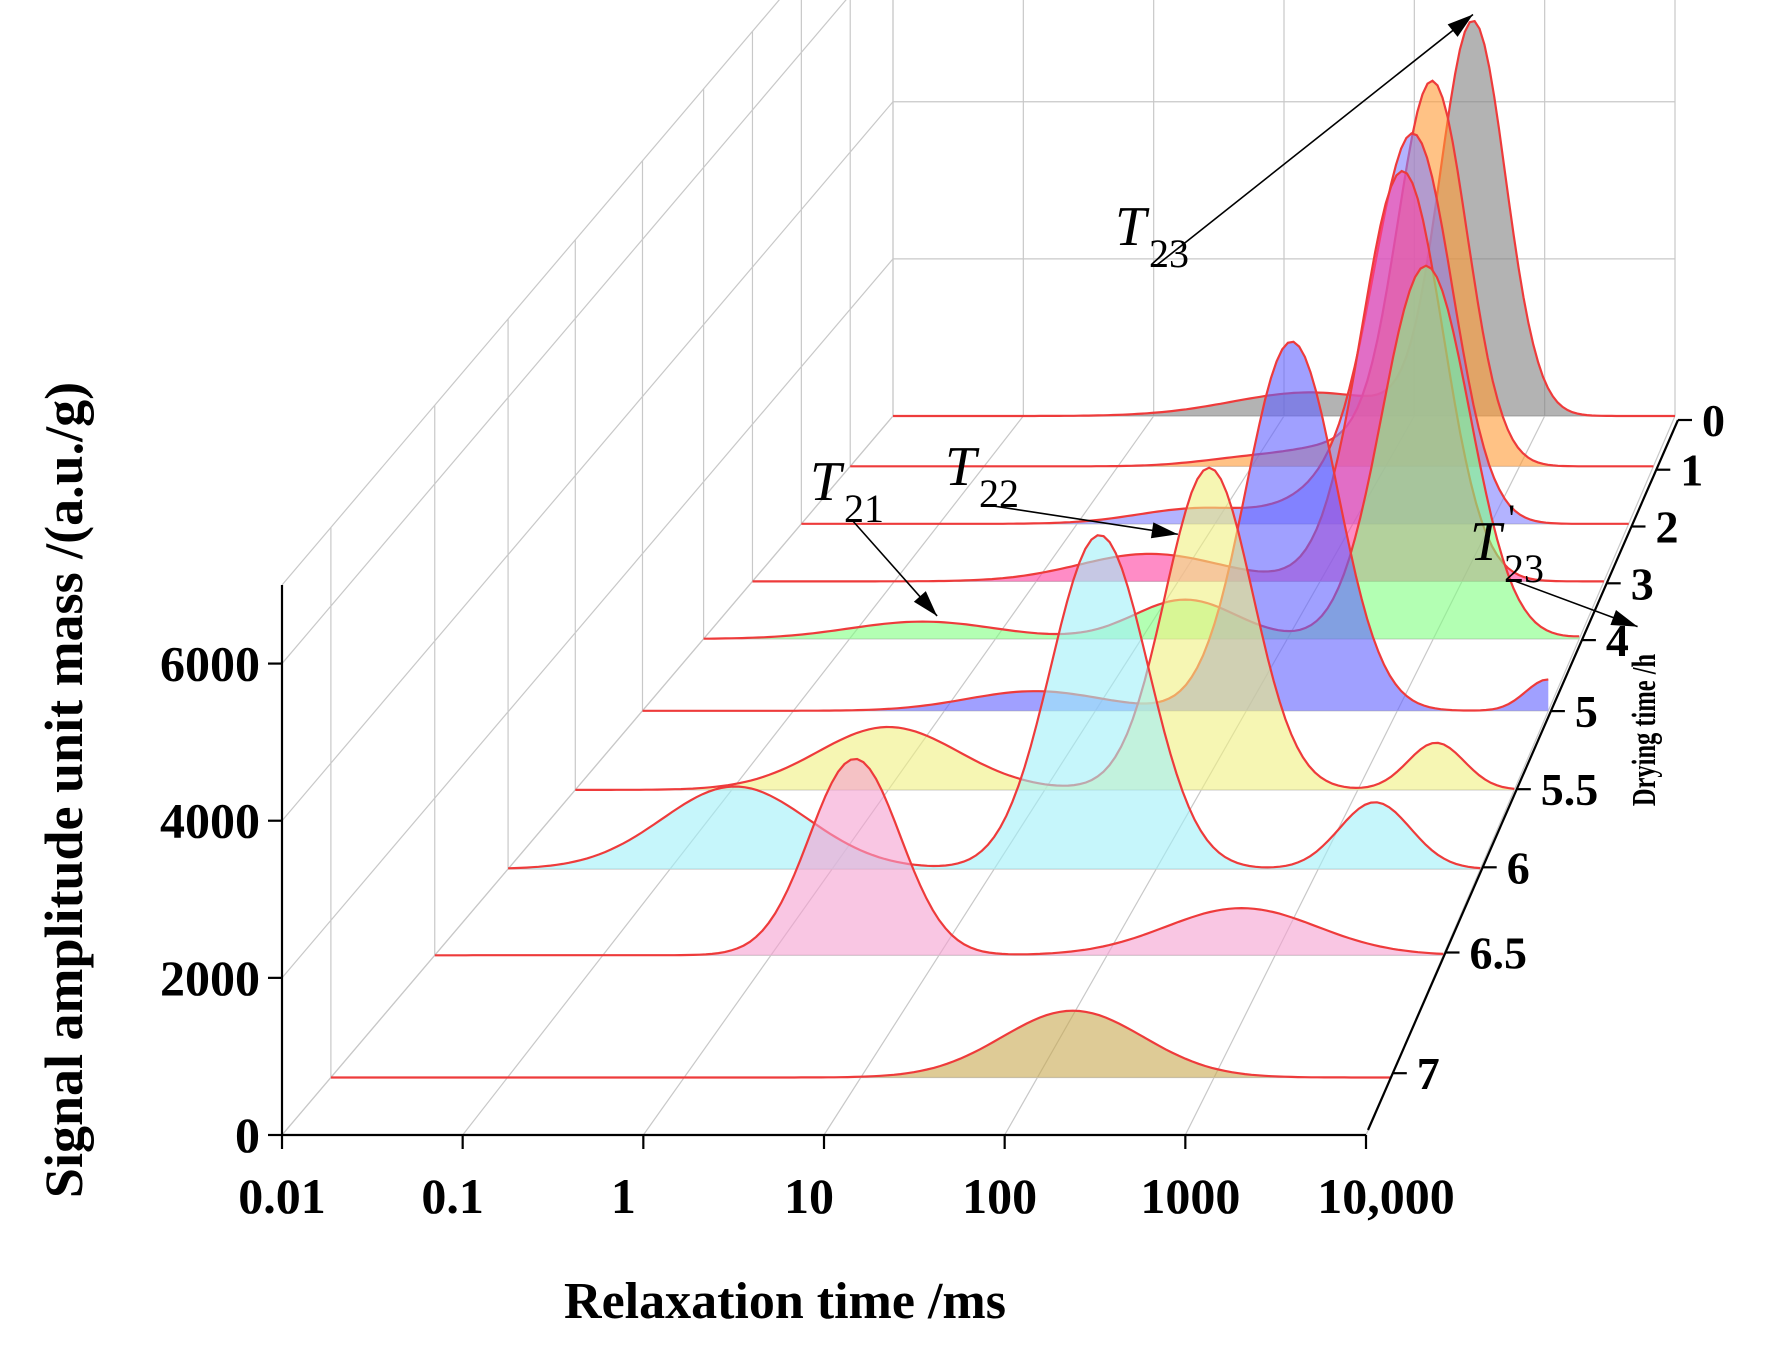 The image size is (1786, 1347). What do you see at coordinates (1586, 711) in the screenshot?
I see `z-tick-label: 5` at bounding box center [1586, 711].